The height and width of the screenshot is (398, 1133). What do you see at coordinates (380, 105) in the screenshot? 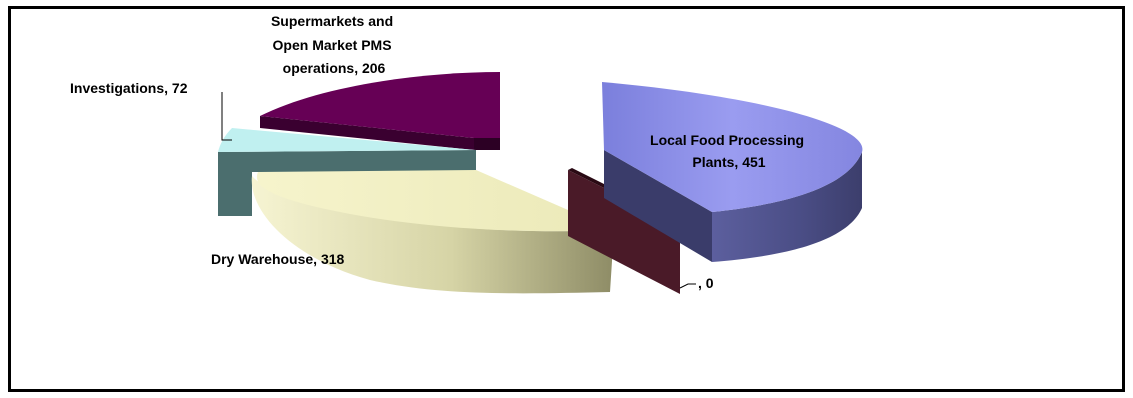
I see `slice-supermarkets-top` at bounding box center [380, 105].